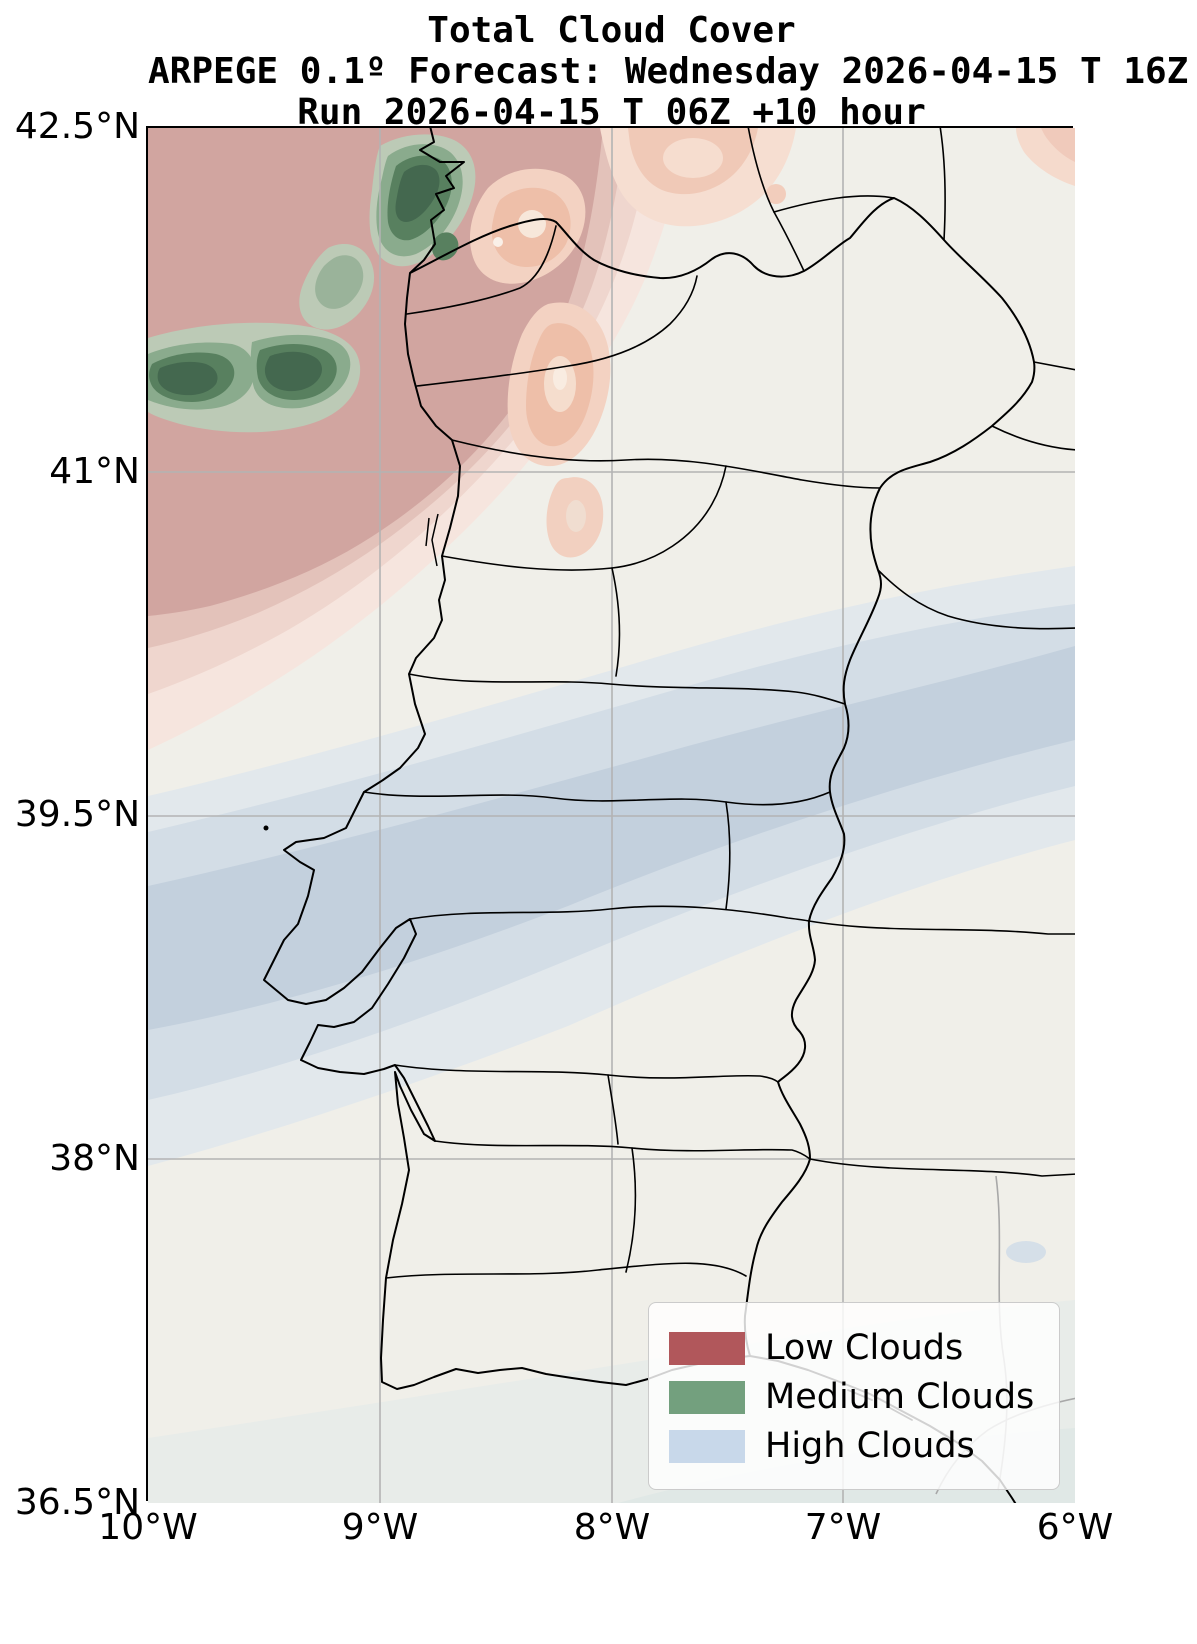  Describe the element at coordinates (1075, 1527) in the screenshot. I see `xtick-6w: 6°W` at that location.